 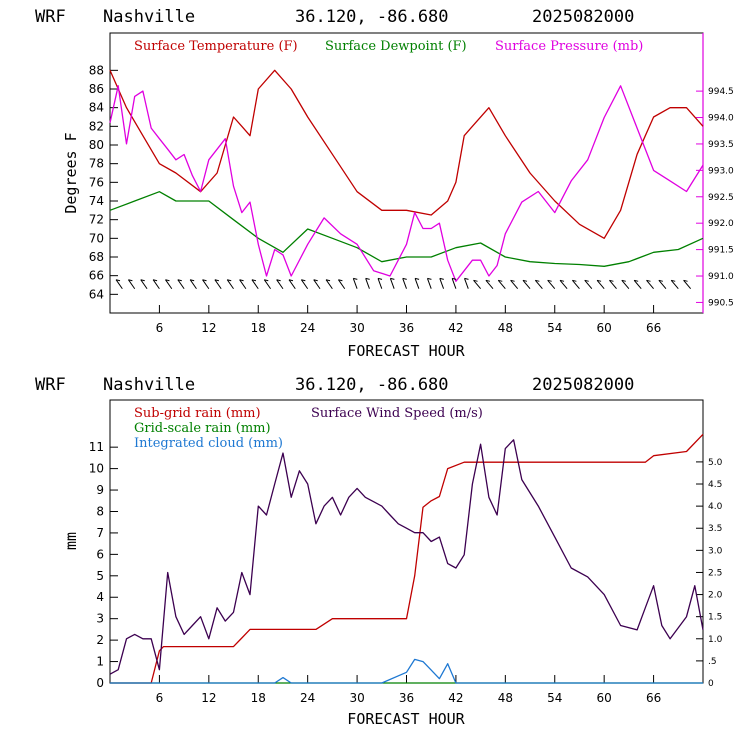 What do you see at coordinates (505, 328) in the screenshot?
I see `c1-x-tick-label: 48` at bounding box center [505, 328].